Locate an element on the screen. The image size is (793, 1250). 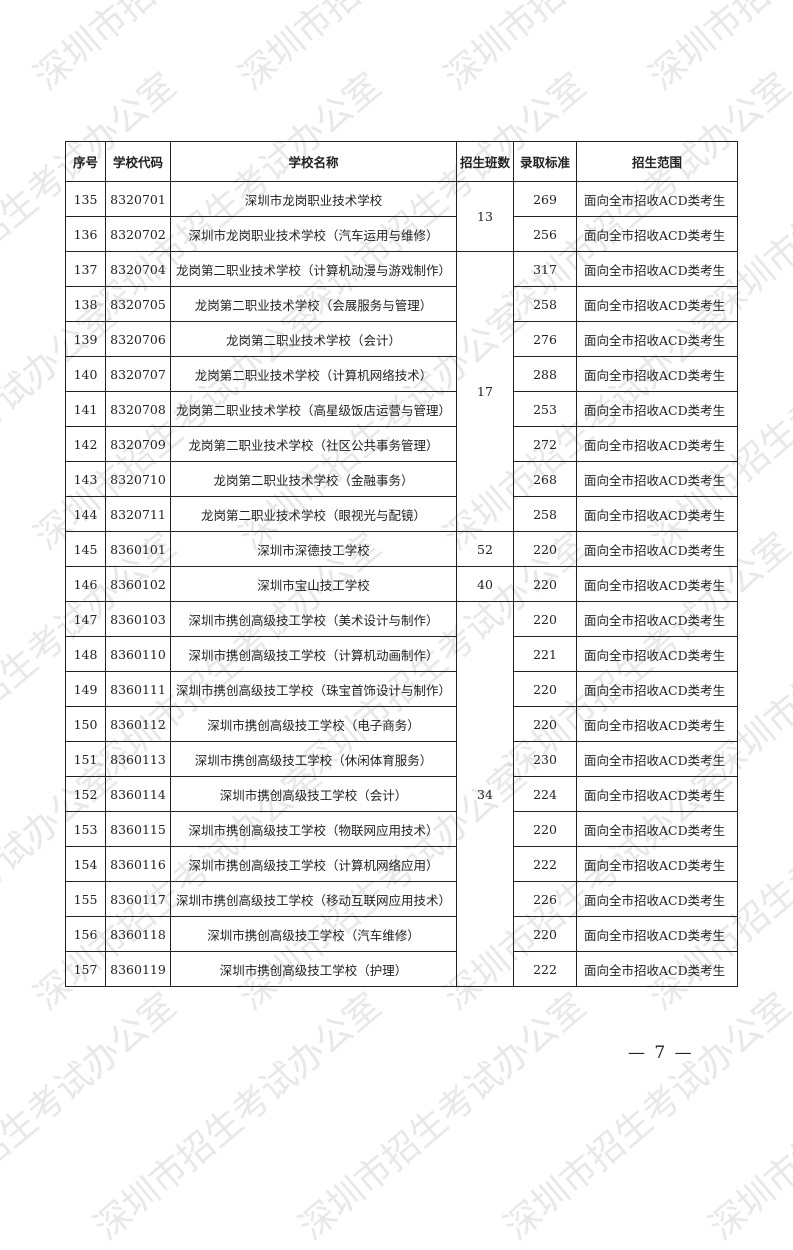
cell-school-code: 8360115 is located at coordinates (138, 829).